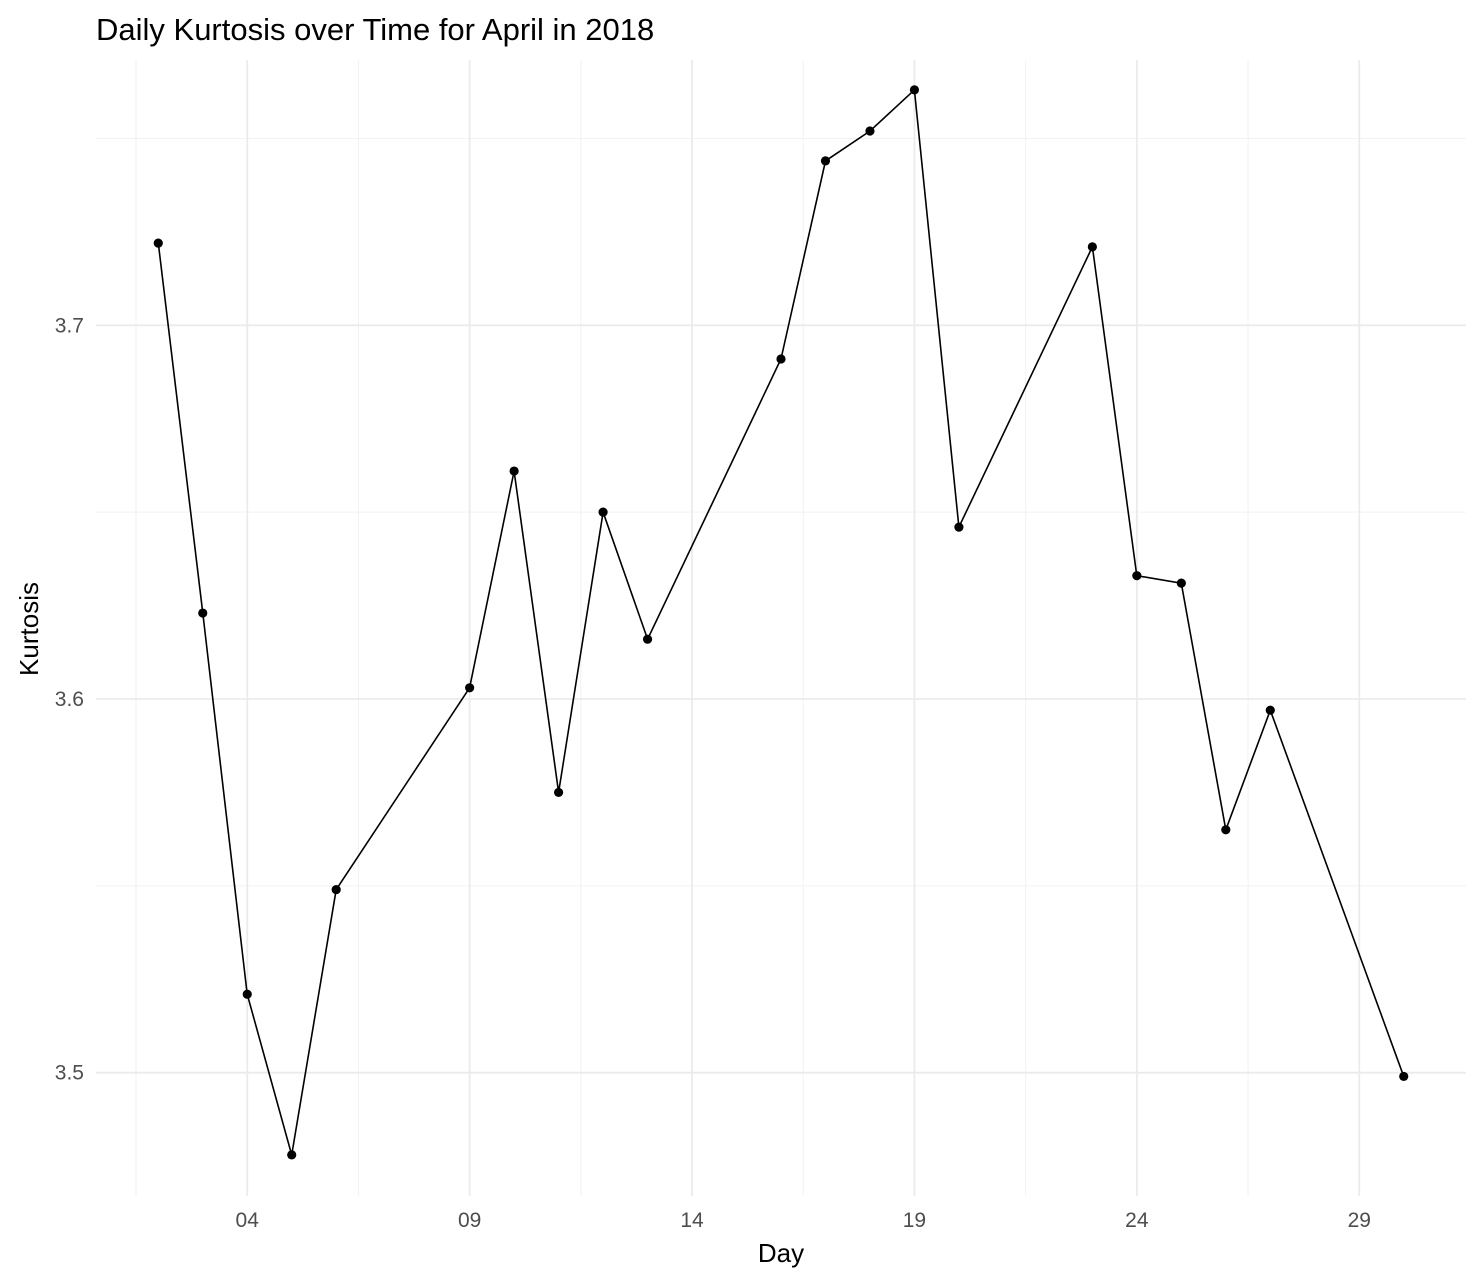 The height and width of the screenshot is (1282, 1482). I want to click on x-axis-title: Day, so click(781, 1253).